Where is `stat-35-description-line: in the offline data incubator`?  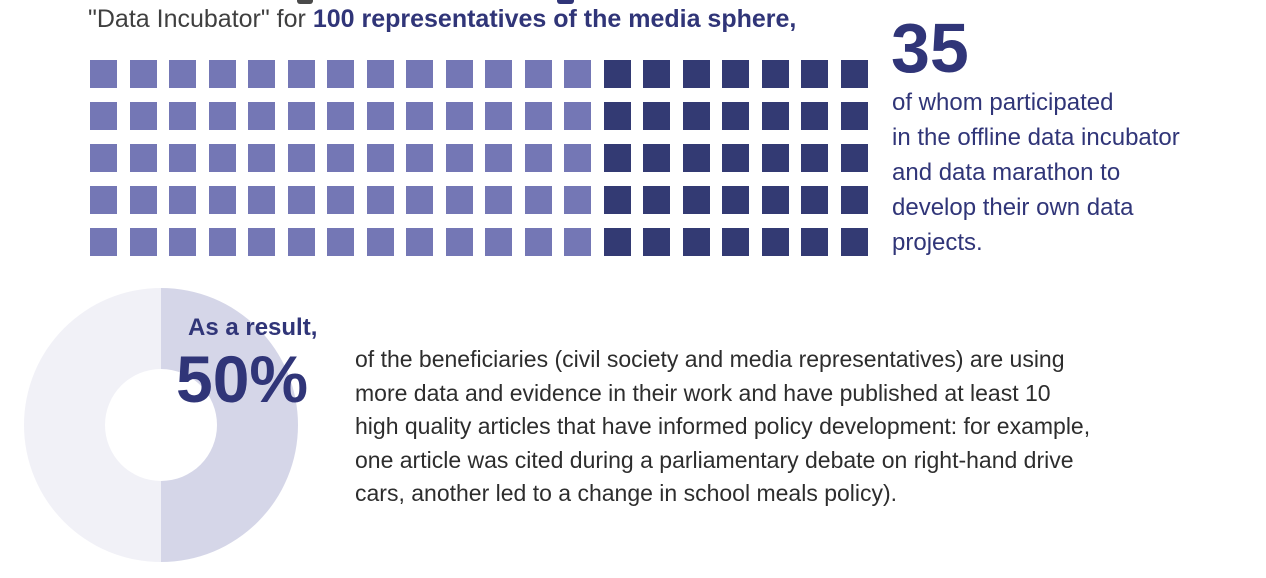
stat-35-description-line: in the offline data incubator is located at coordinates (1036, 137).